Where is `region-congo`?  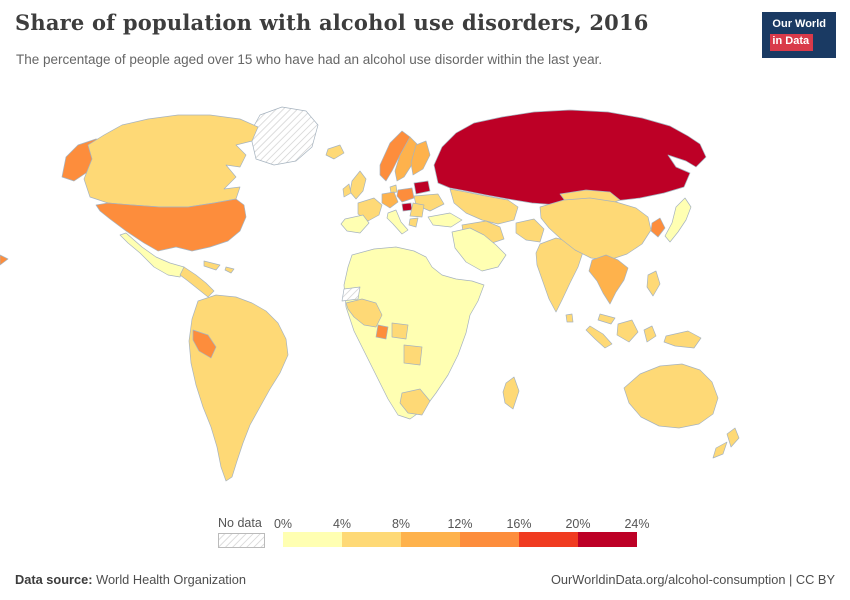
region-congo is located at coordinates (413, 355).